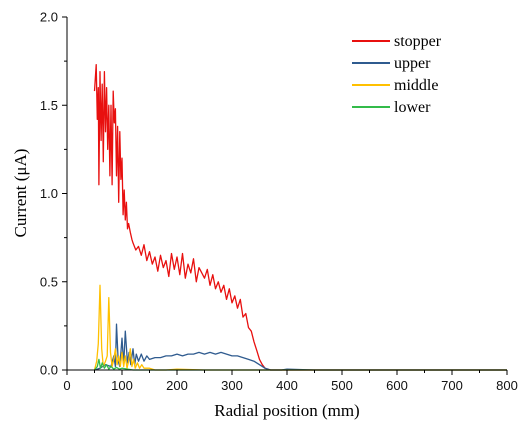  Describe the element at coordinates (49, 281) in the screenshot. I see `y-tick-label: 0.5` at that location.